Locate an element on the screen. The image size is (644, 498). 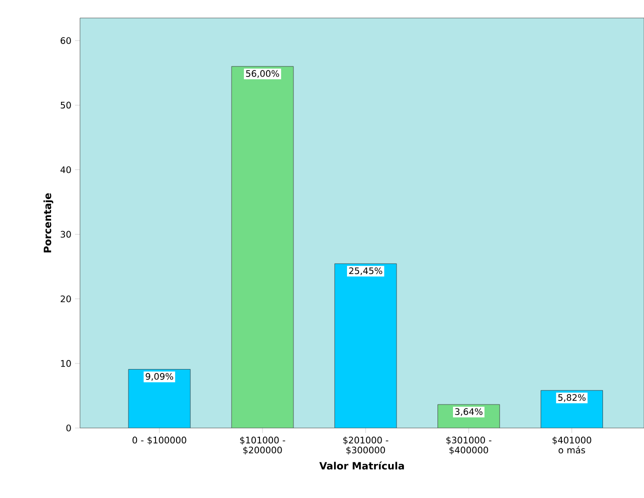
data-label: 25,45% is located at coordinates (365, 271).